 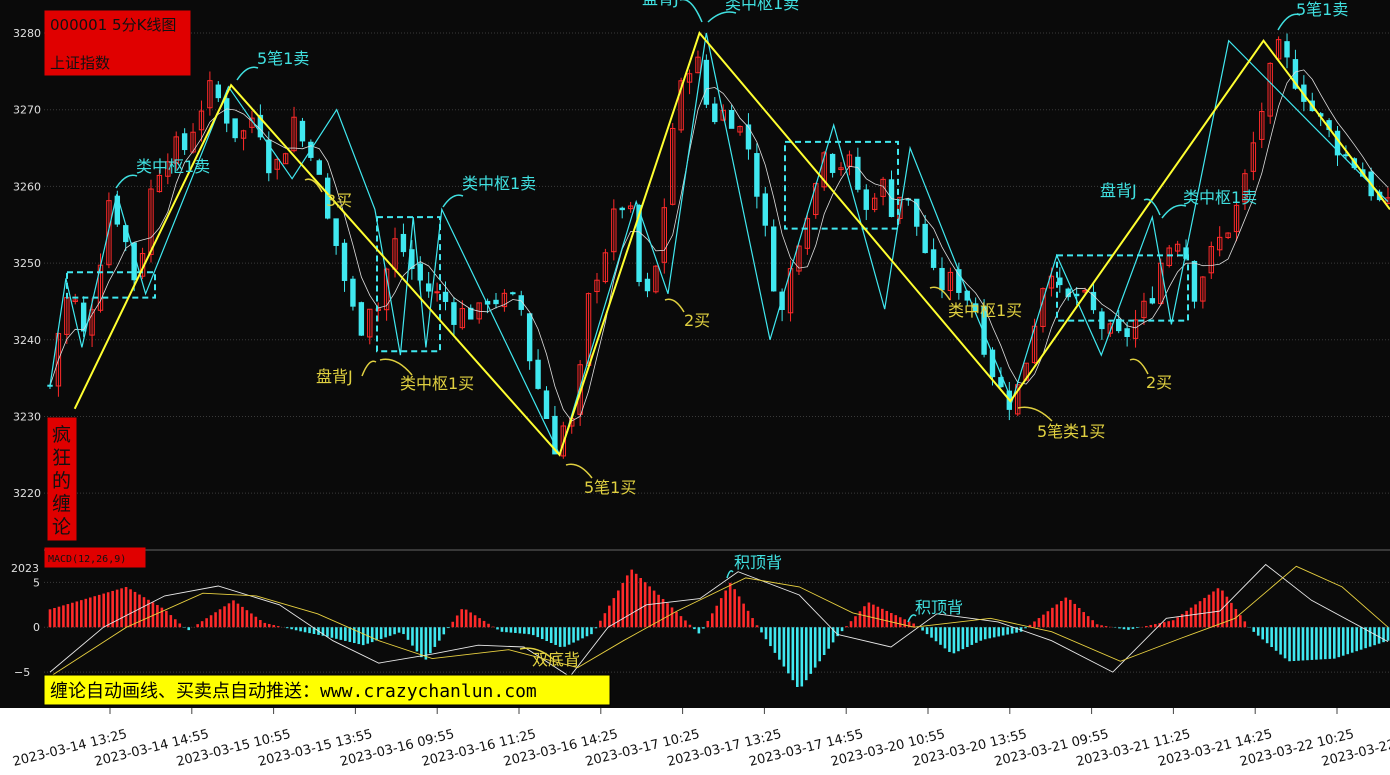 I want to click on macd-dif-line, so click(x=719, y=620).